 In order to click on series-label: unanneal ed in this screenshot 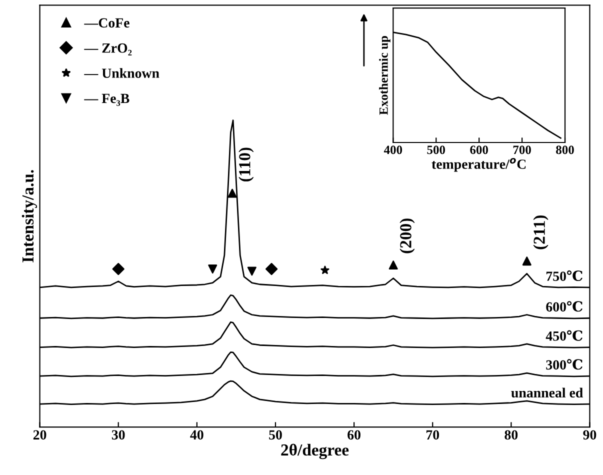, I will do `click(547, 393)`.